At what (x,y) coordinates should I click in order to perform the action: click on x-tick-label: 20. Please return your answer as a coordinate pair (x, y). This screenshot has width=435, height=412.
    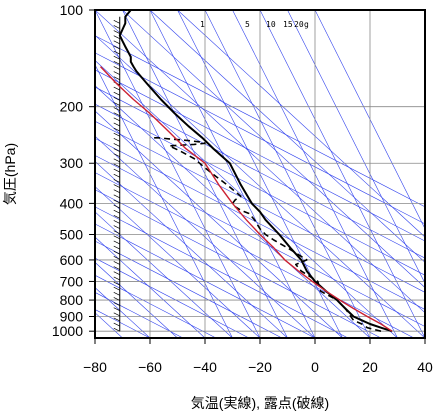
    Looking at the image, I should click on (370, 367).